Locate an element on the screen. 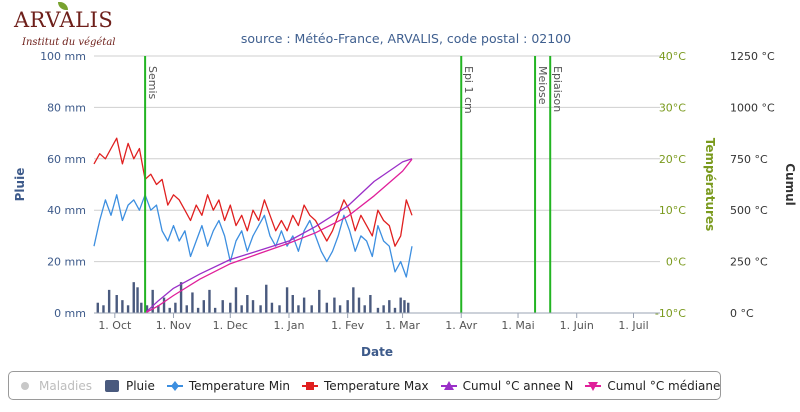 The width and height of the screenshot is (800, 412). cumul-median-line is located at coordinates (278, 236).